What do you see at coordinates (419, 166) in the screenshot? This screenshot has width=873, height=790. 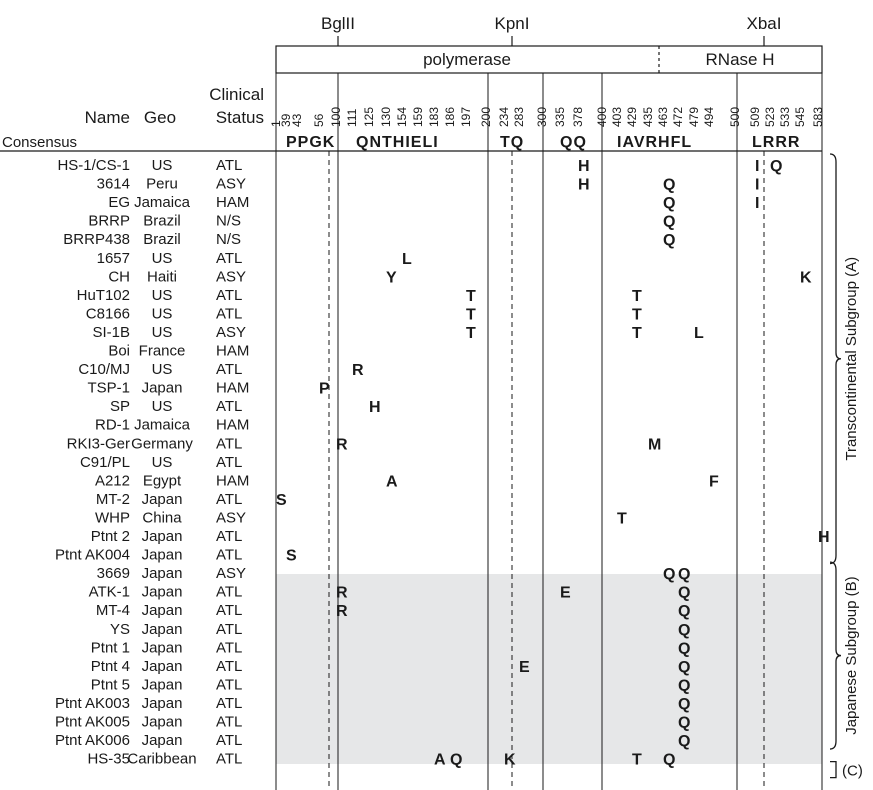 I see `strain-row: HS-1/CS-1 US ATL H I Q` at bounding box center [419, 166].